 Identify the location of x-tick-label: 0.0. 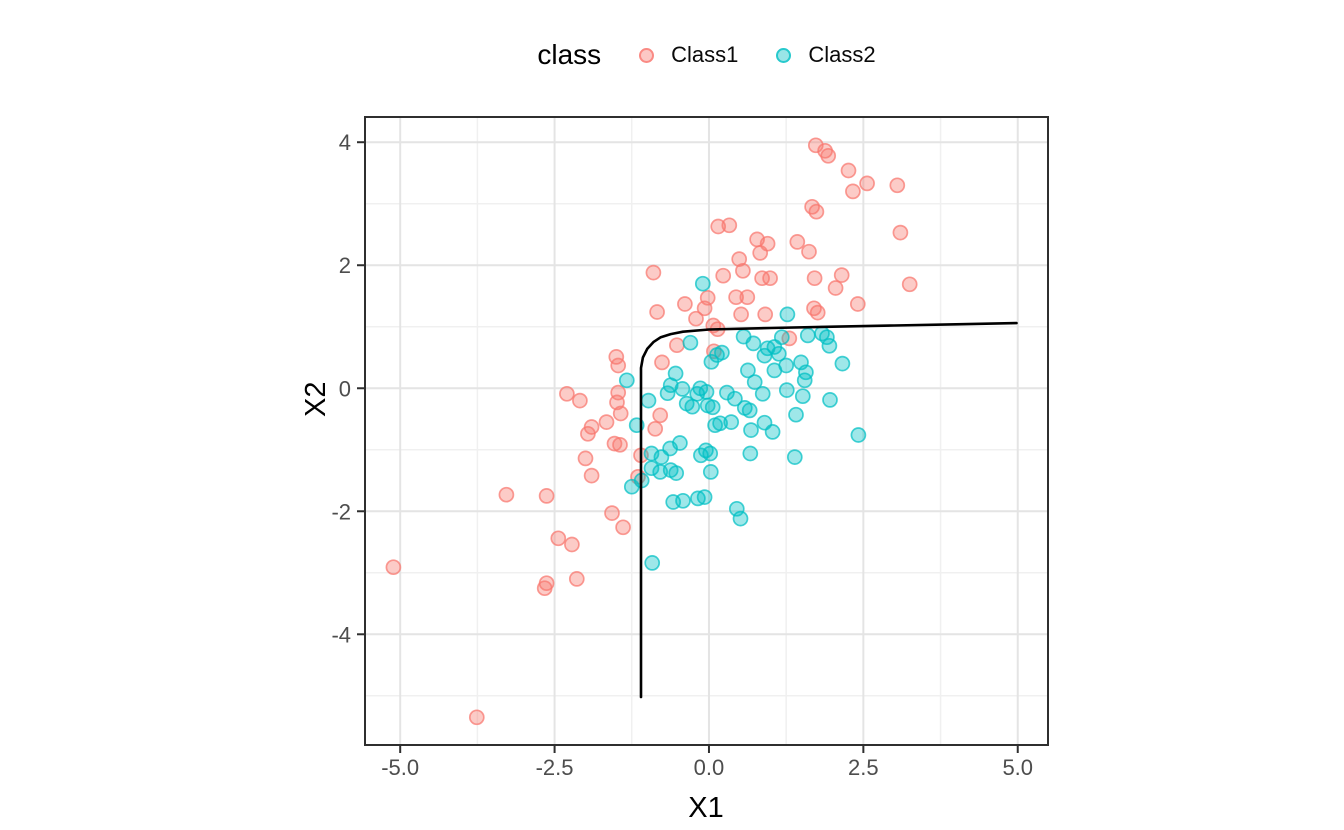
(709, 767).